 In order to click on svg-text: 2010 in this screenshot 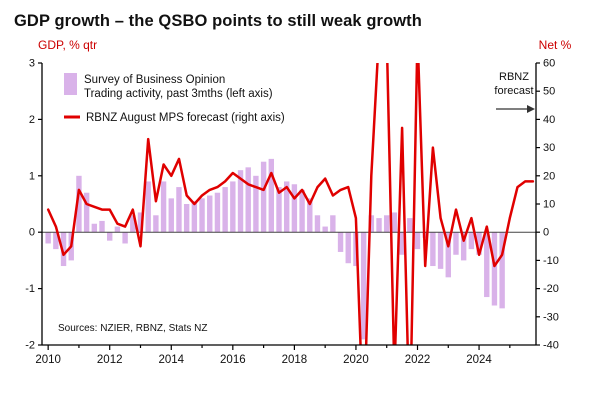, I will do `click(48, 360)`.